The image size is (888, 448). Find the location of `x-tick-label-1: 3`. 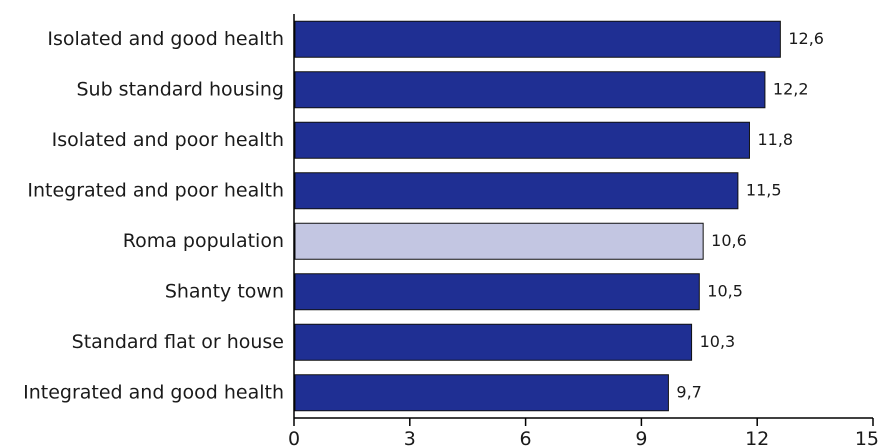

x-tick-label-1: 3 is located at coordinates (410, 438).